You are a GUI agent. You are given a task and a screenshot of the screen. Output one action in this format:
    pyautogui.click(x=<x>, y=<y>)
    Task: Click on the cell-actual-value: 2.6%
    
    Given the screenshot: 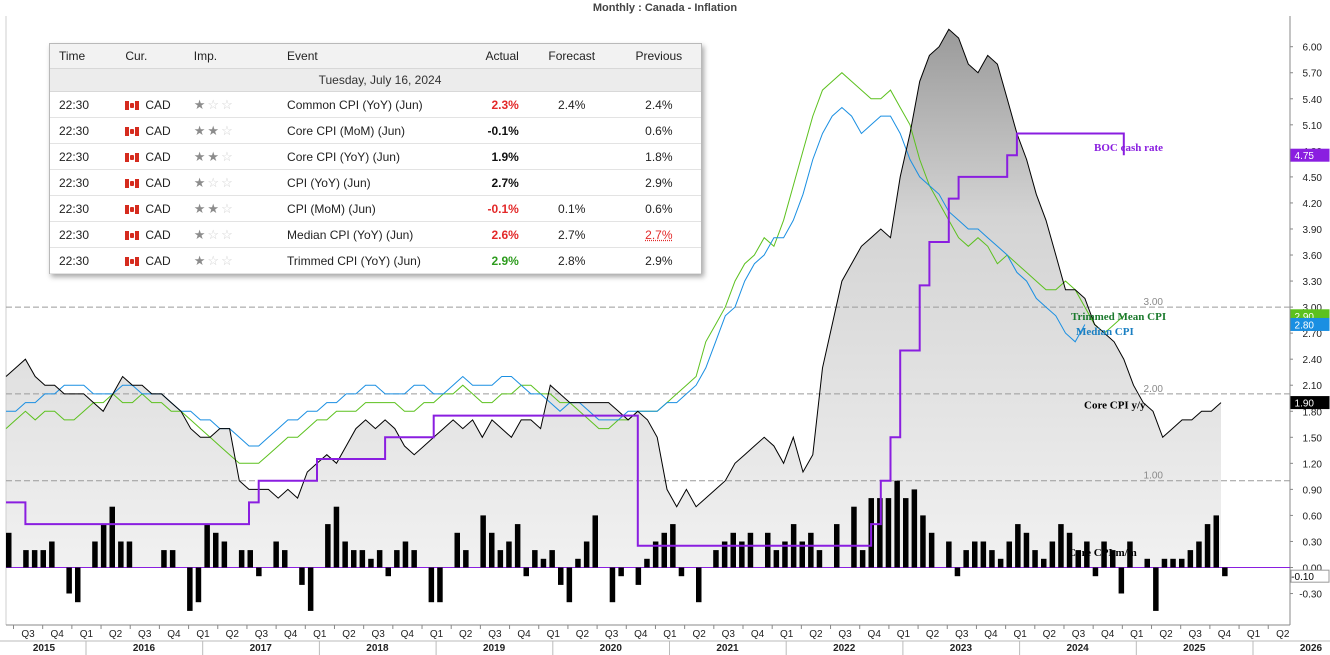 What is the action you would take?
    pyautogui.click(x=505, y=234)
    